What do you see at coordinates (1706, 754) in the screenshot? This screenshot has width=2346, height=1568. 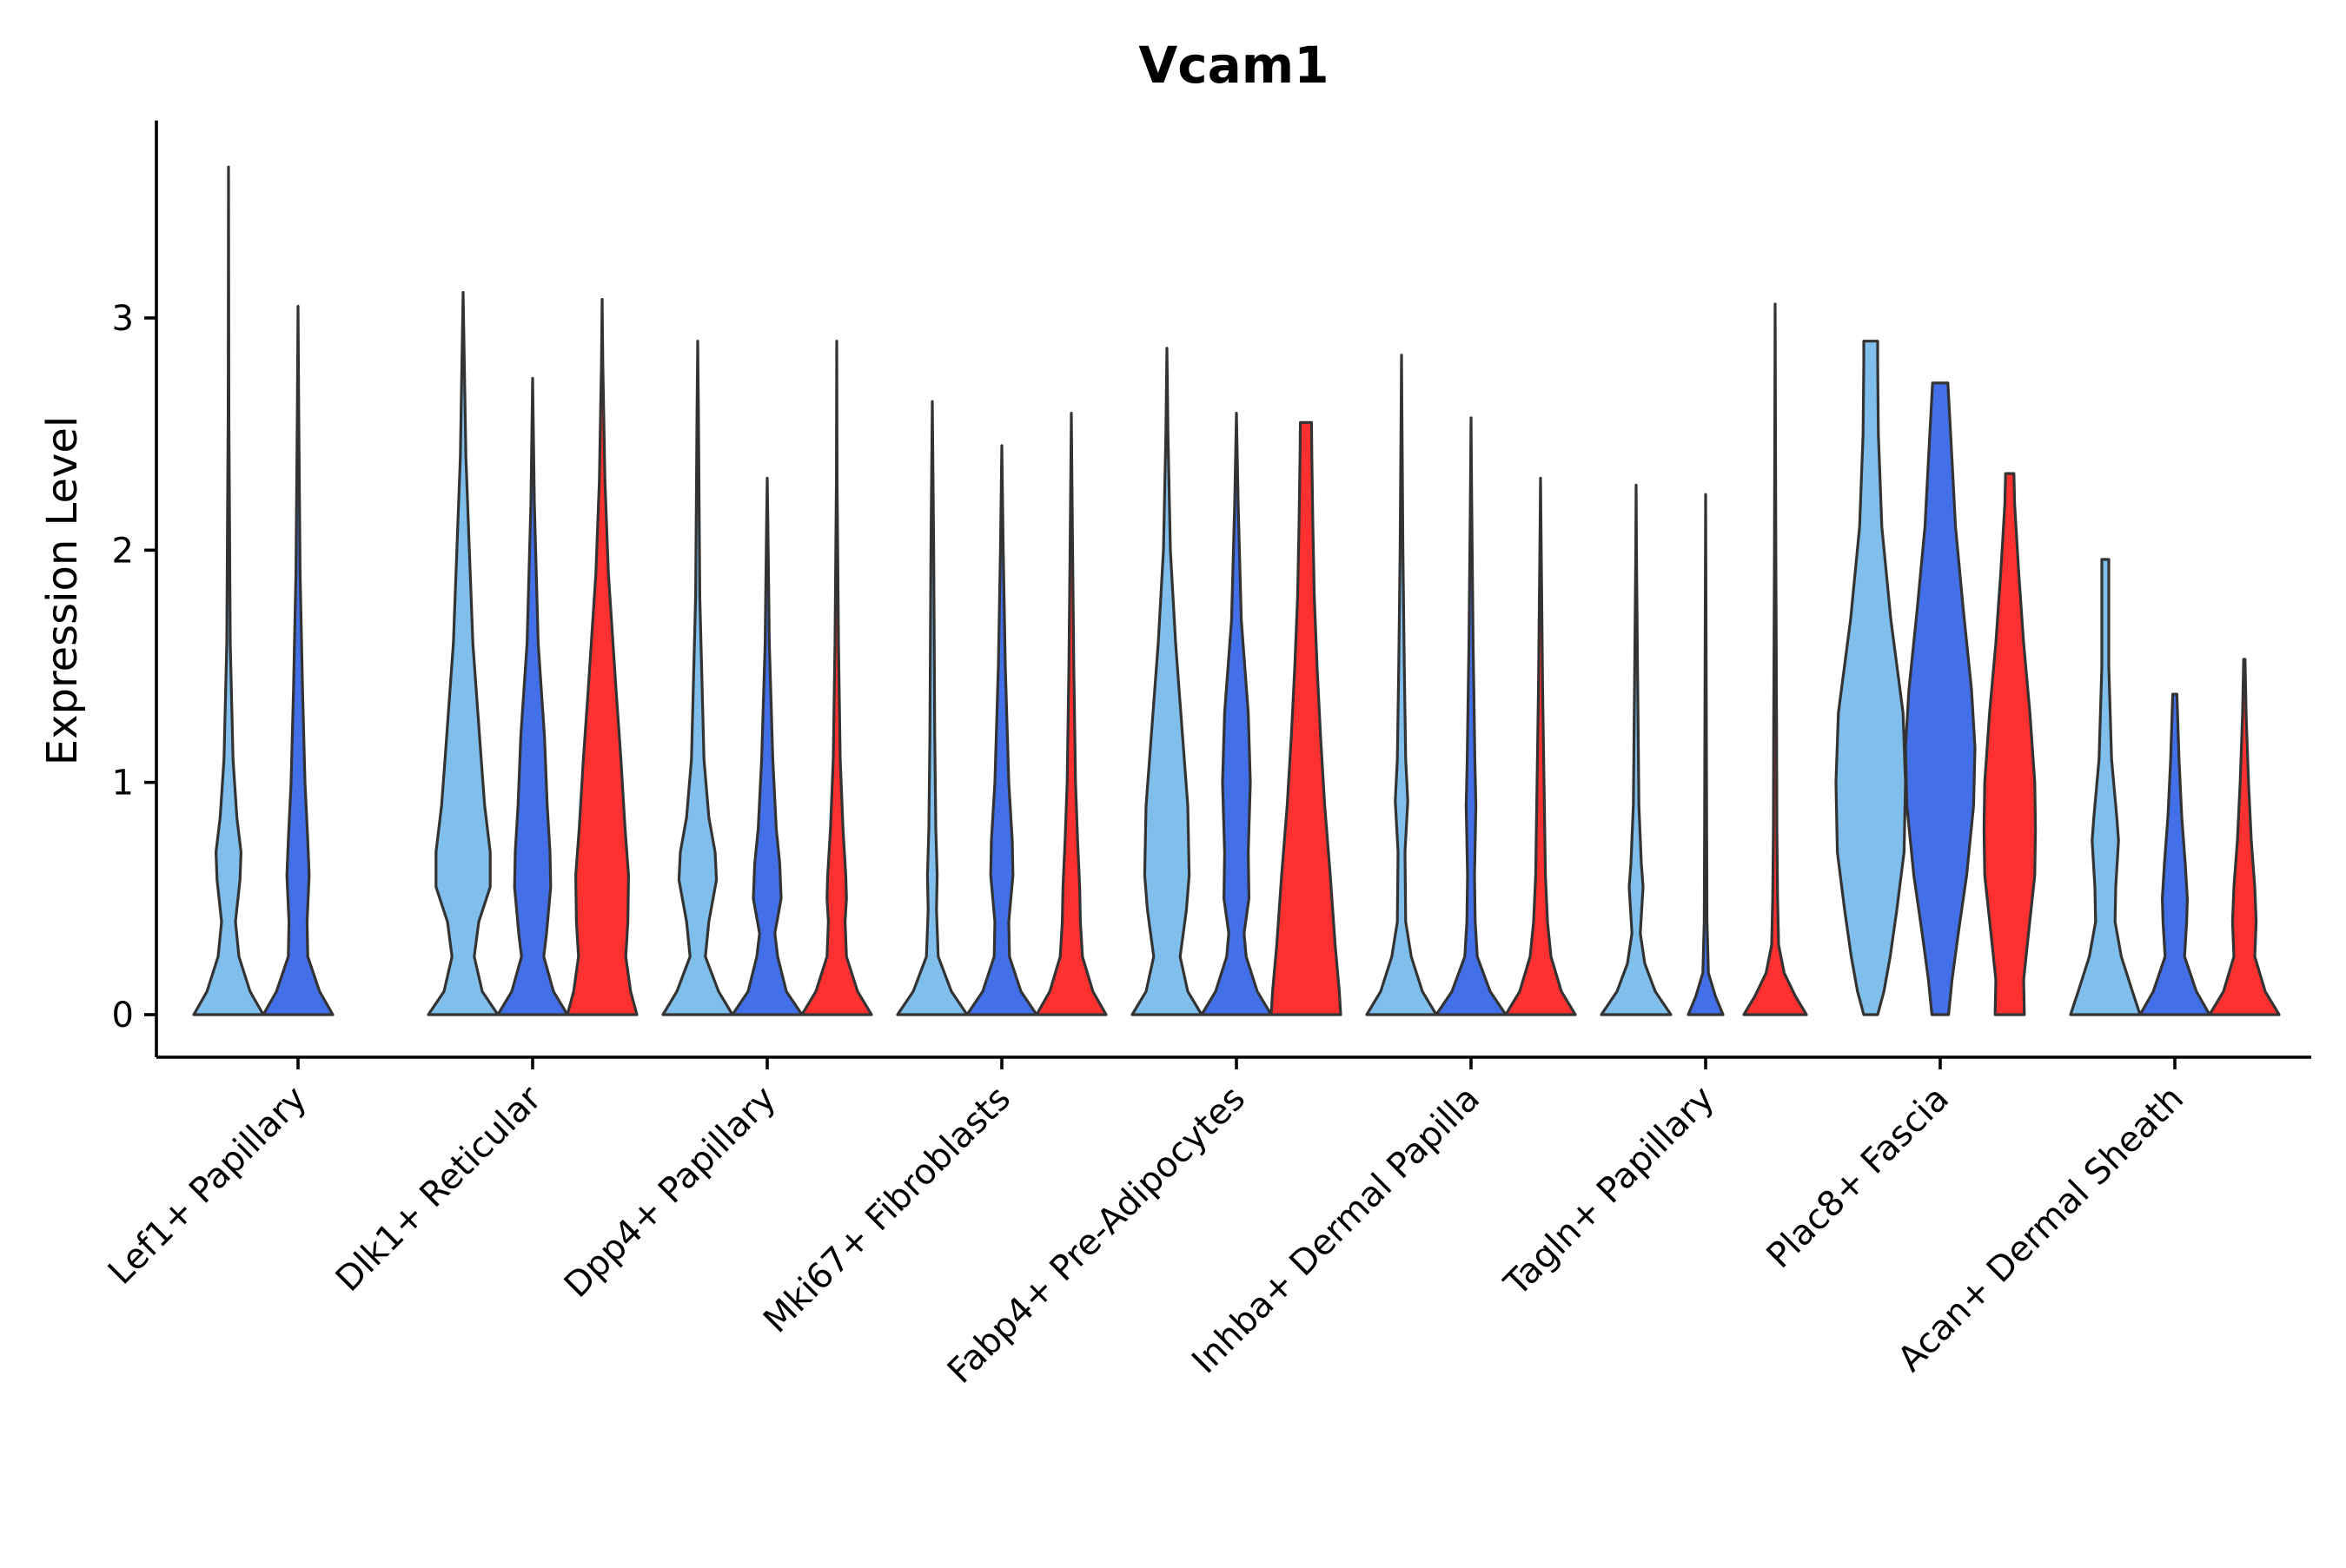 I see `violin-2-tagln-papillary` at bounding box center [1706, 754].